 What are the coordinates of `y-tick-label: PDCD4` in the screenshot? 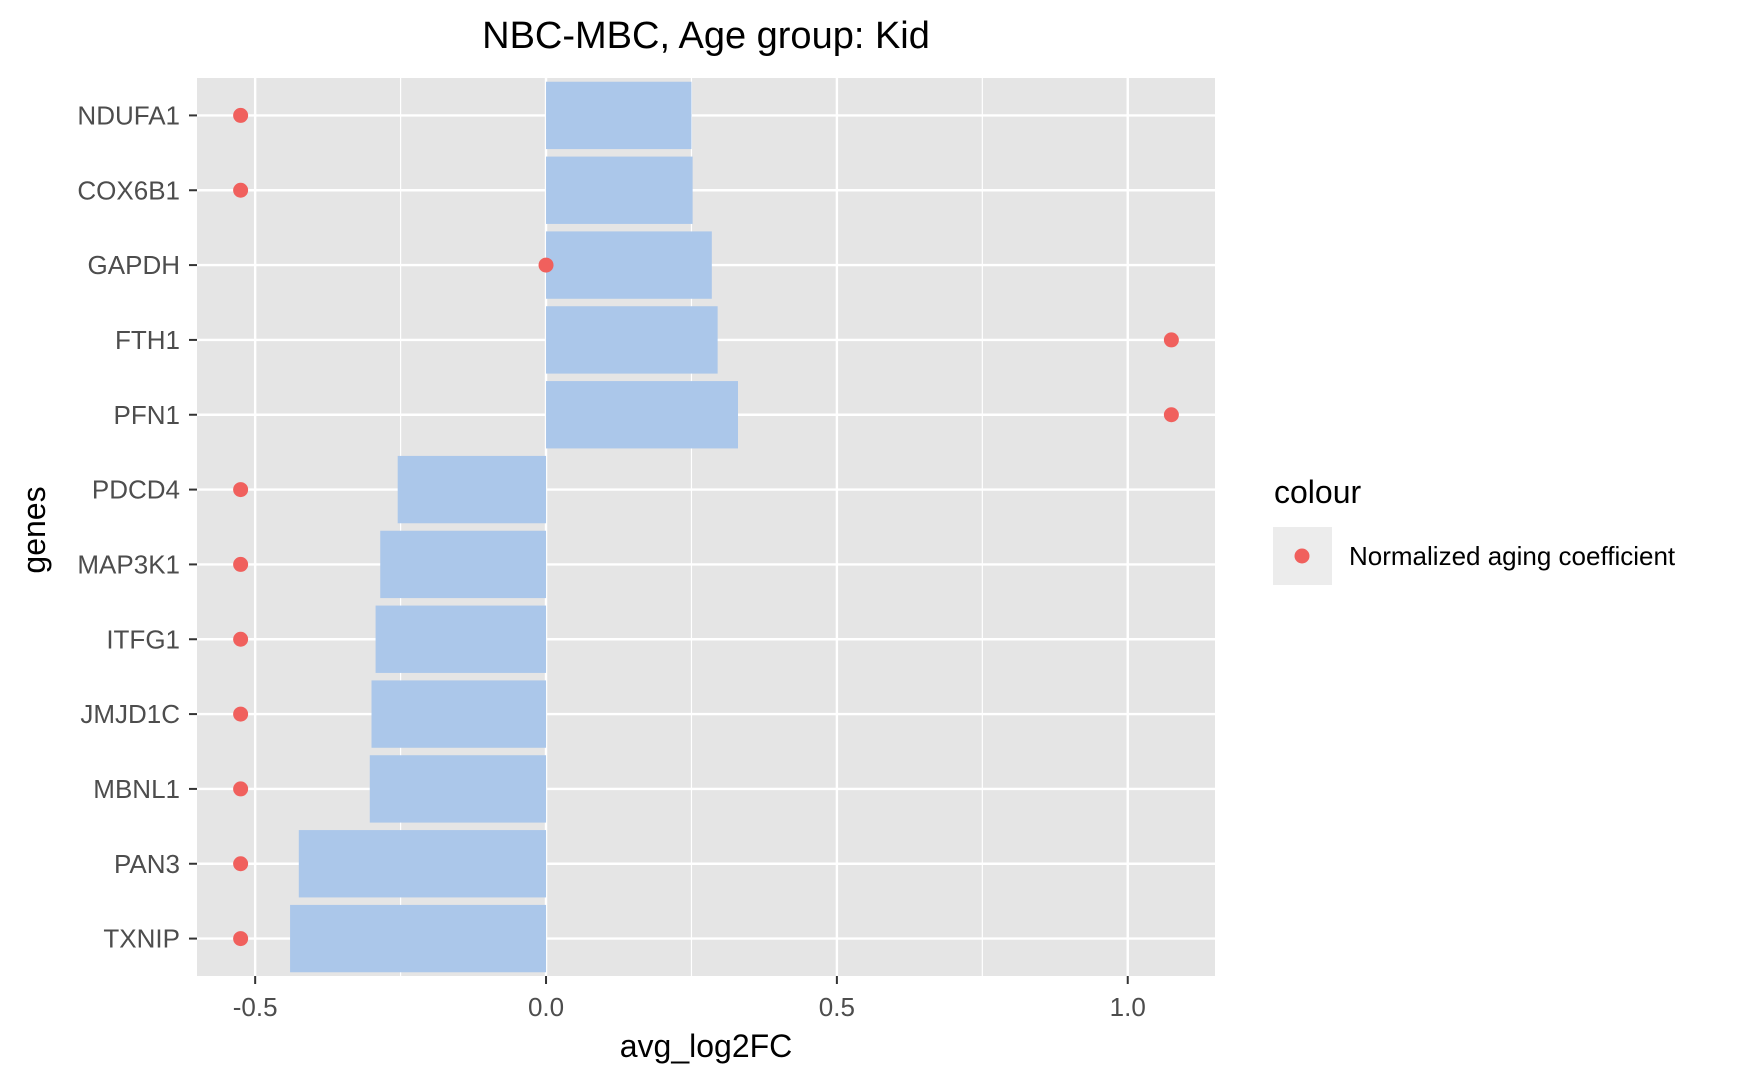 It's located at (136, 490).